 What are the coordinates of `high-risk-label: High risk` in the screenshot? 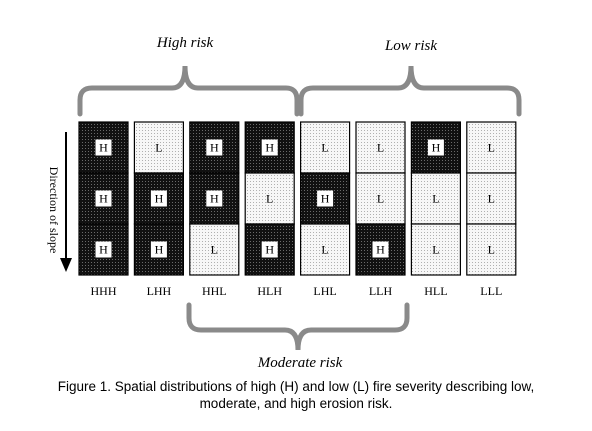 It's located at (185, 43).